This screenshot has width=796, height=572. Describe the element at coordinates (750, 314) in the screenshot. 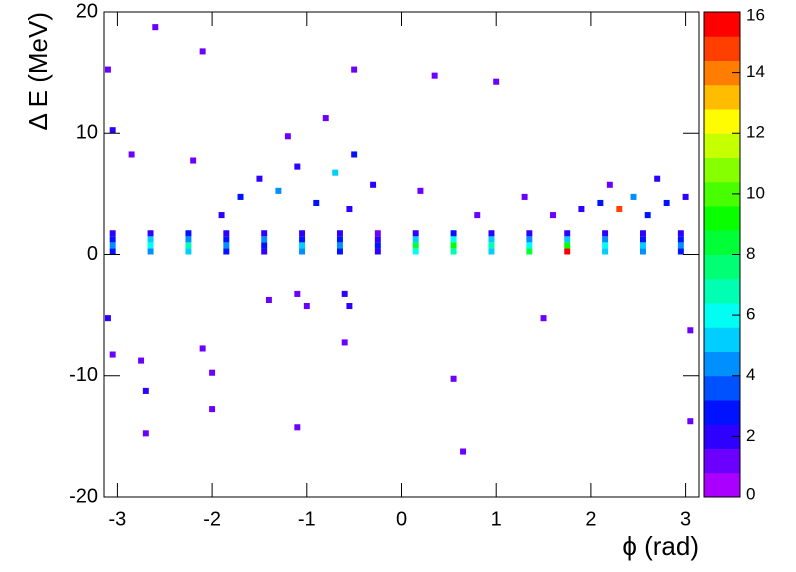

I see `colorbar-tick-label: 6` at that location.